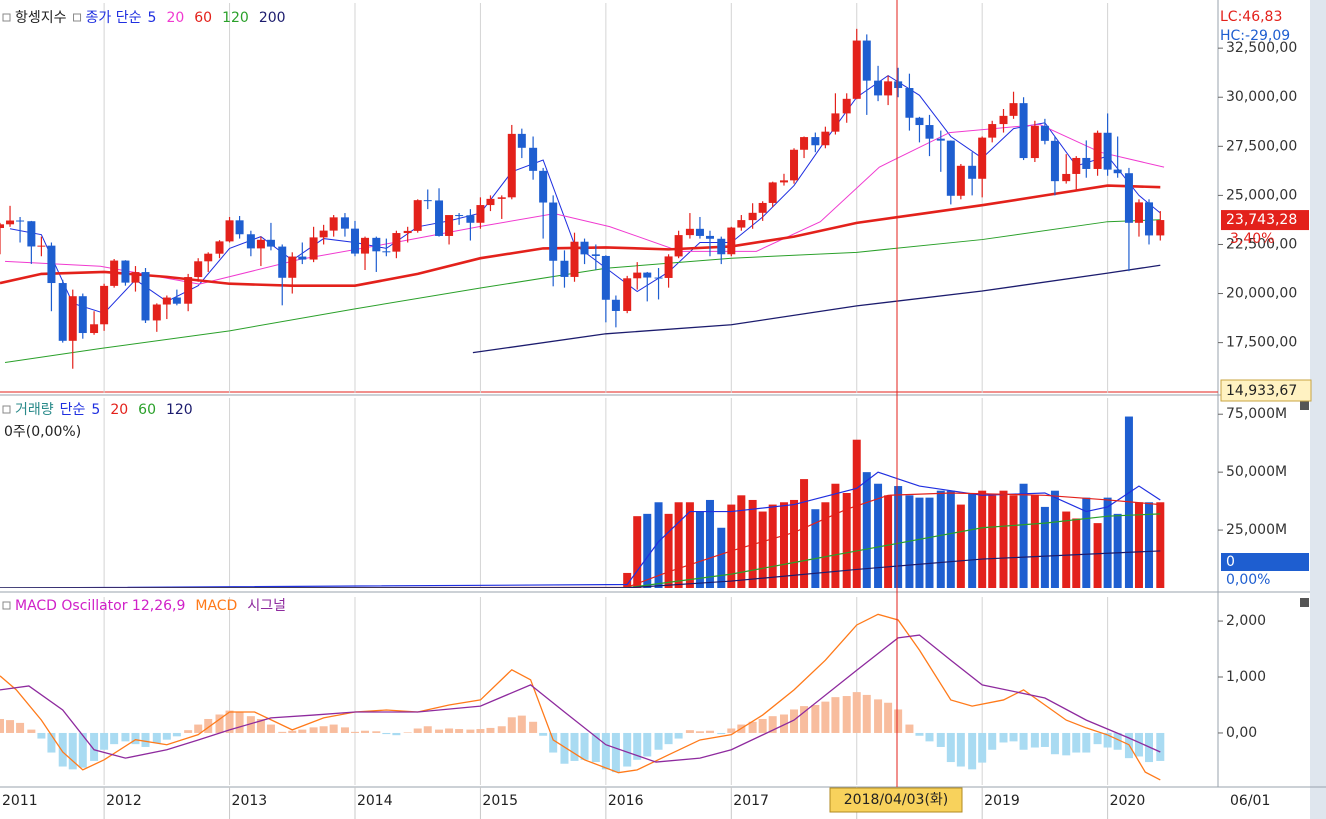  I want to click on y-tick-label: 22,500,00, so click(1261, 244).